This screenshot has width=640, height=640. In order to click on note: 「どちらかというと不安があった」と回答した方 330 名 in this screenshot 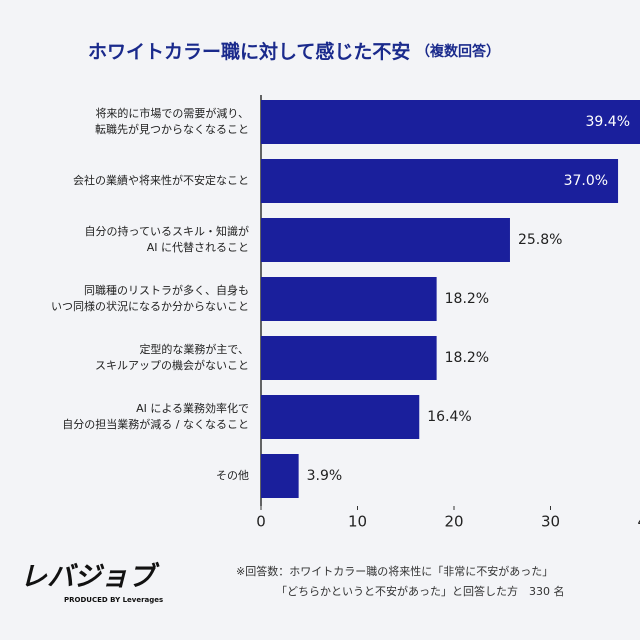, I will do `click(420, 591)`.